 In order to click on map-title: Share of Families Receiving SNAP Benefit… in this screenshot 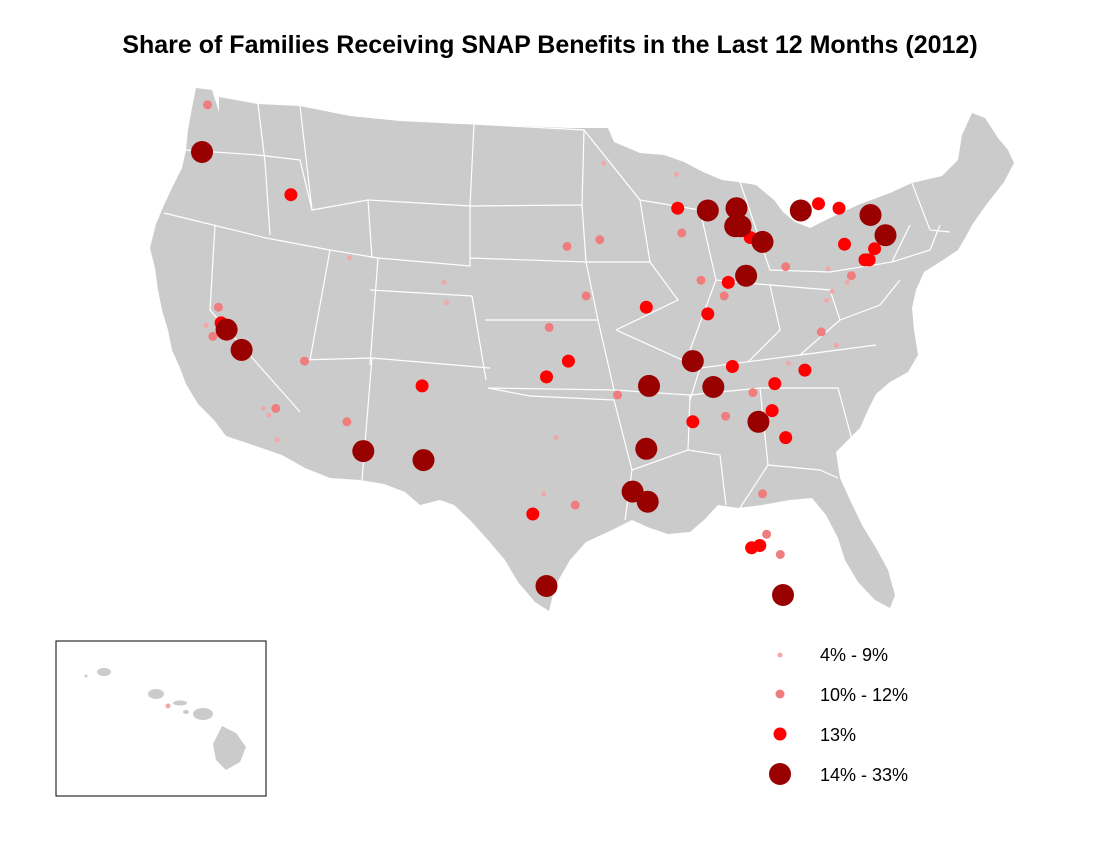, I will do `click(549, 45)`.